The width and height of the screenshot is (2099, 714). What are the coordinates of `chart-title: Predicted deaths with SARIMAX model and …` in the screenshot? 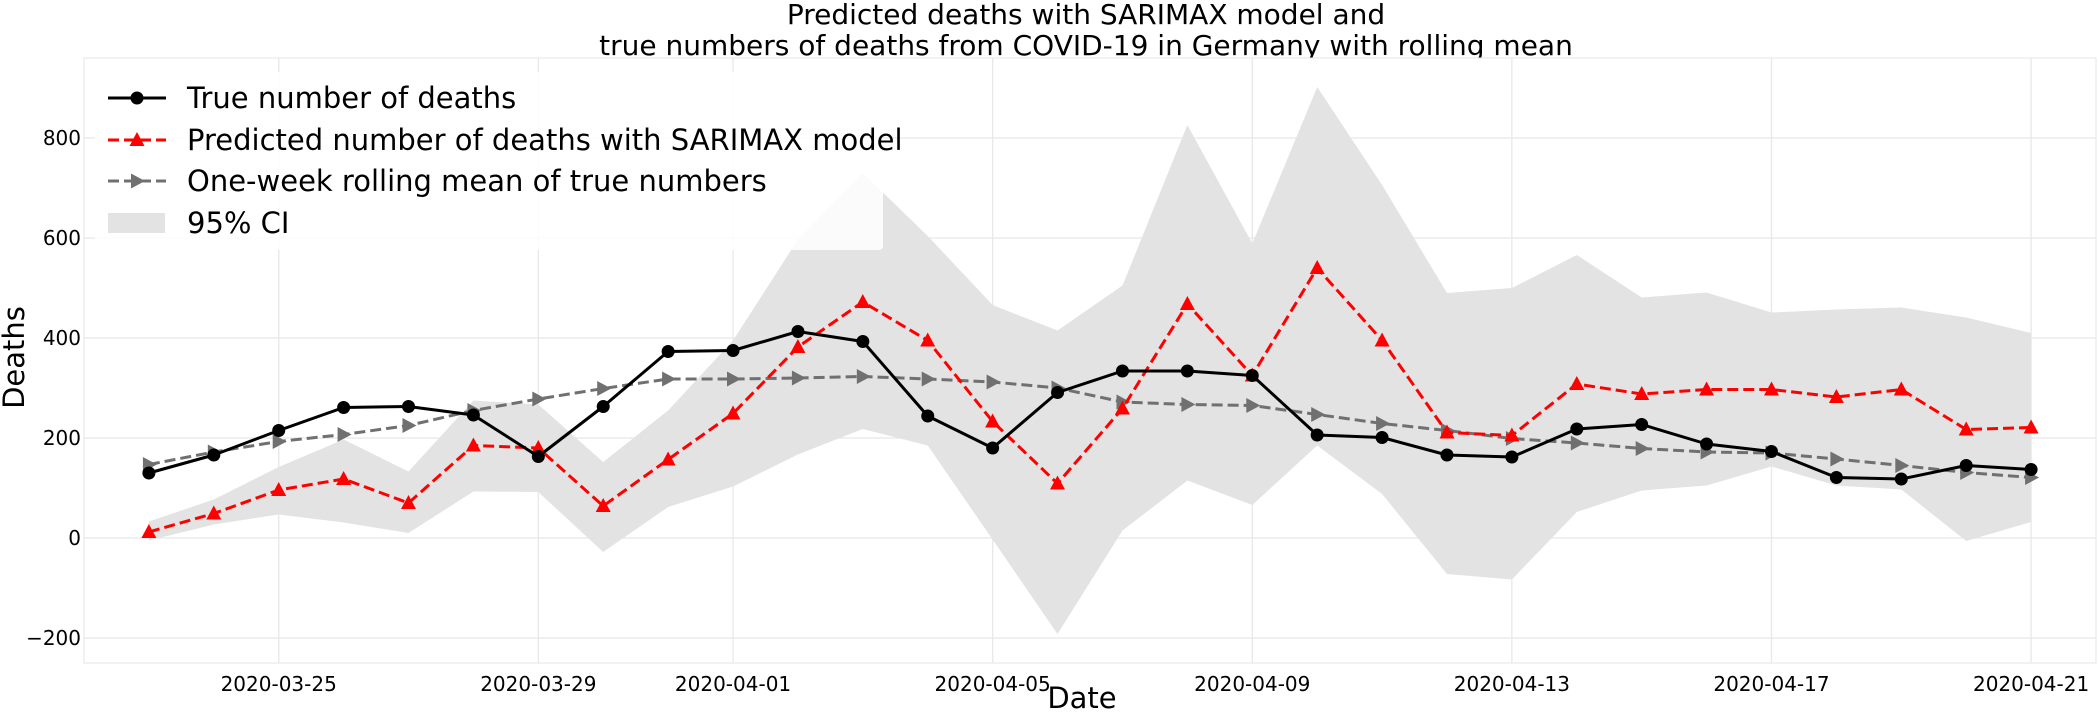 It's located at (1086, 31).